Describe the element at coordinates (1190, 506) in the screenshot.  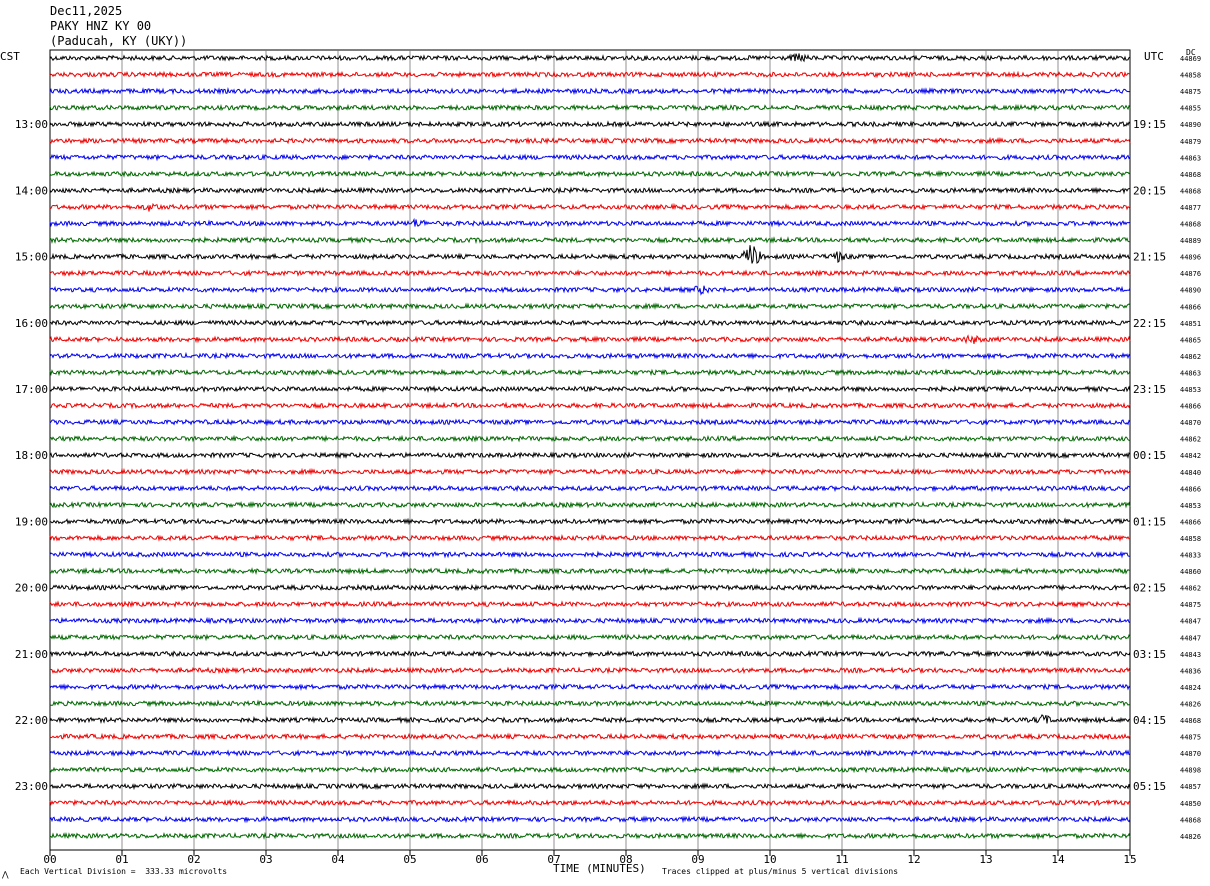
I see `dc-offset-label: 44853` at that location.